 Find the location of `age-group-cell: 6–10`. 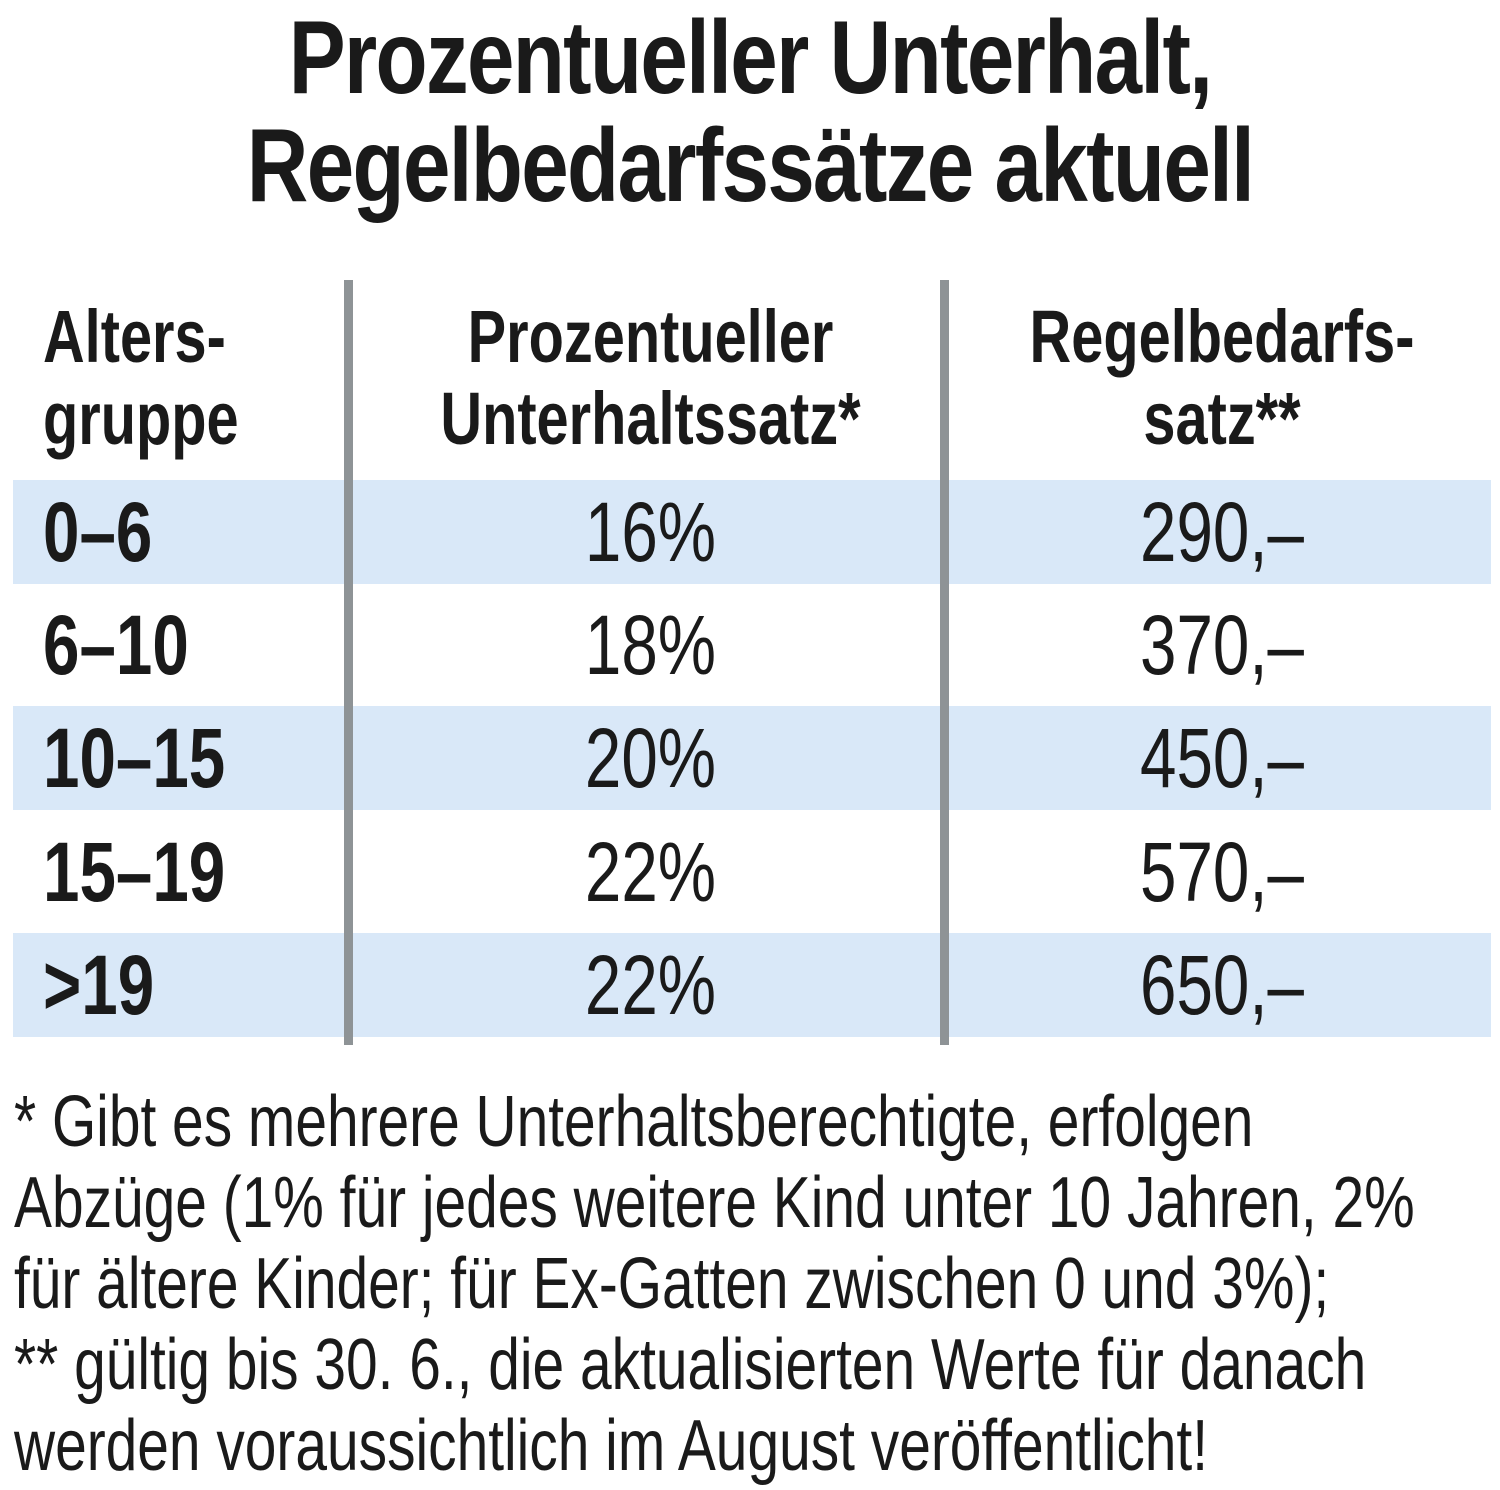

age-group-cell: 6–10 is located at coordinates (116, 645).